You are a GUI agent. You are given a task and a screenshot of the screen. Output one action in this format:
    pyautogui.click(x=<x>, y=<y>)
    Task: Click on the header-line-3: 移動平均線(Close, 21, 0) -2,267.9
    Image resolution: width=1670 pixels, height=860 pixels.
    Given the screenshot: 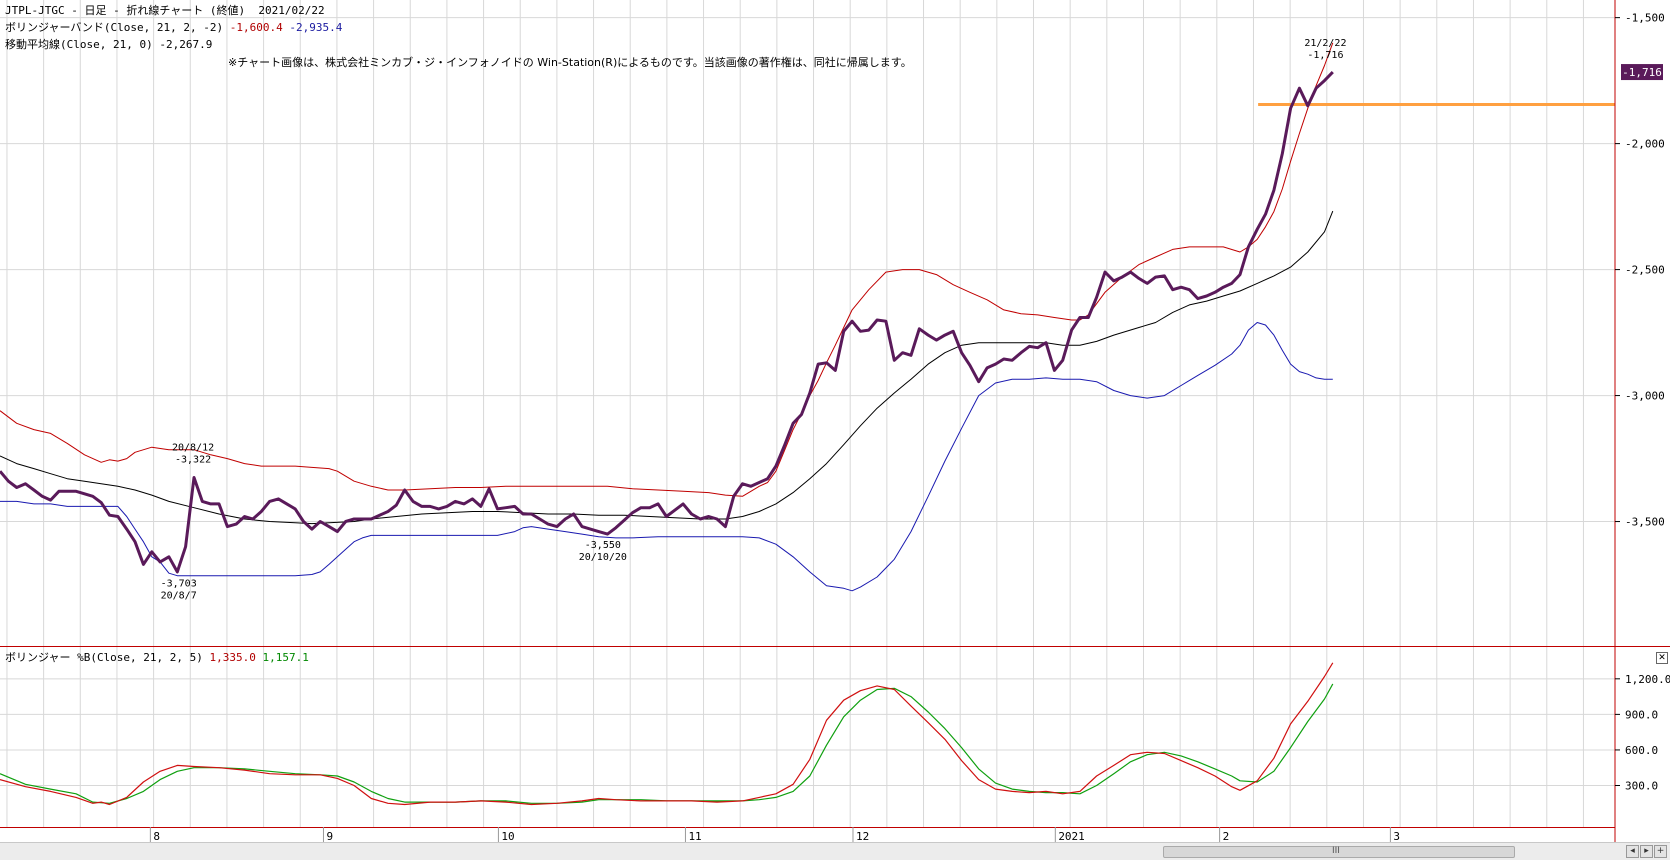 What is the action you would take?
    pyautogui.click(x=108, y=44)
    